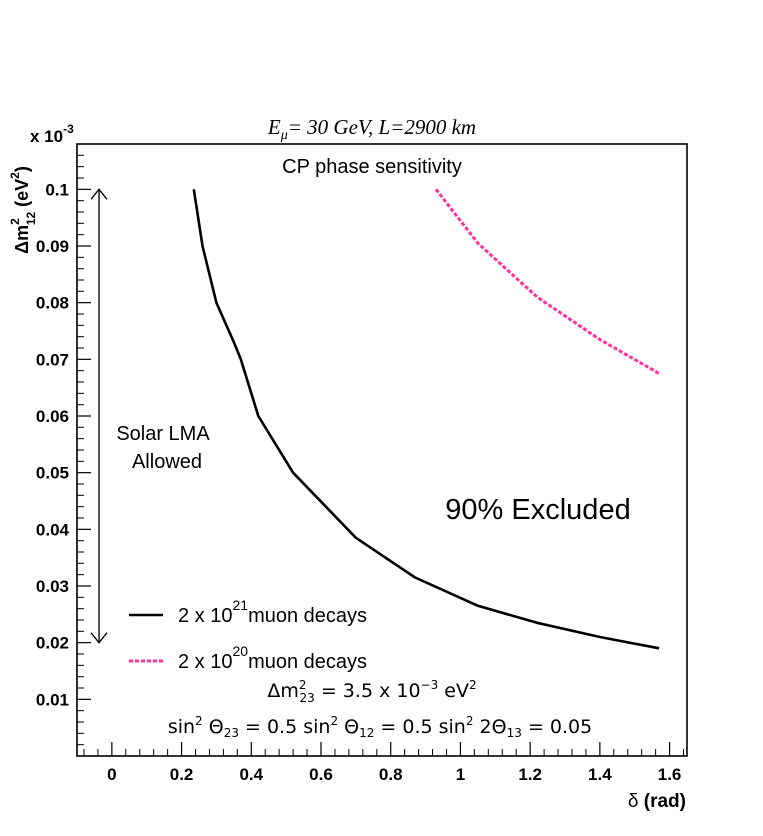  I want to click on chart-subtitle: CP phase sensitivity, so click(372, 167).